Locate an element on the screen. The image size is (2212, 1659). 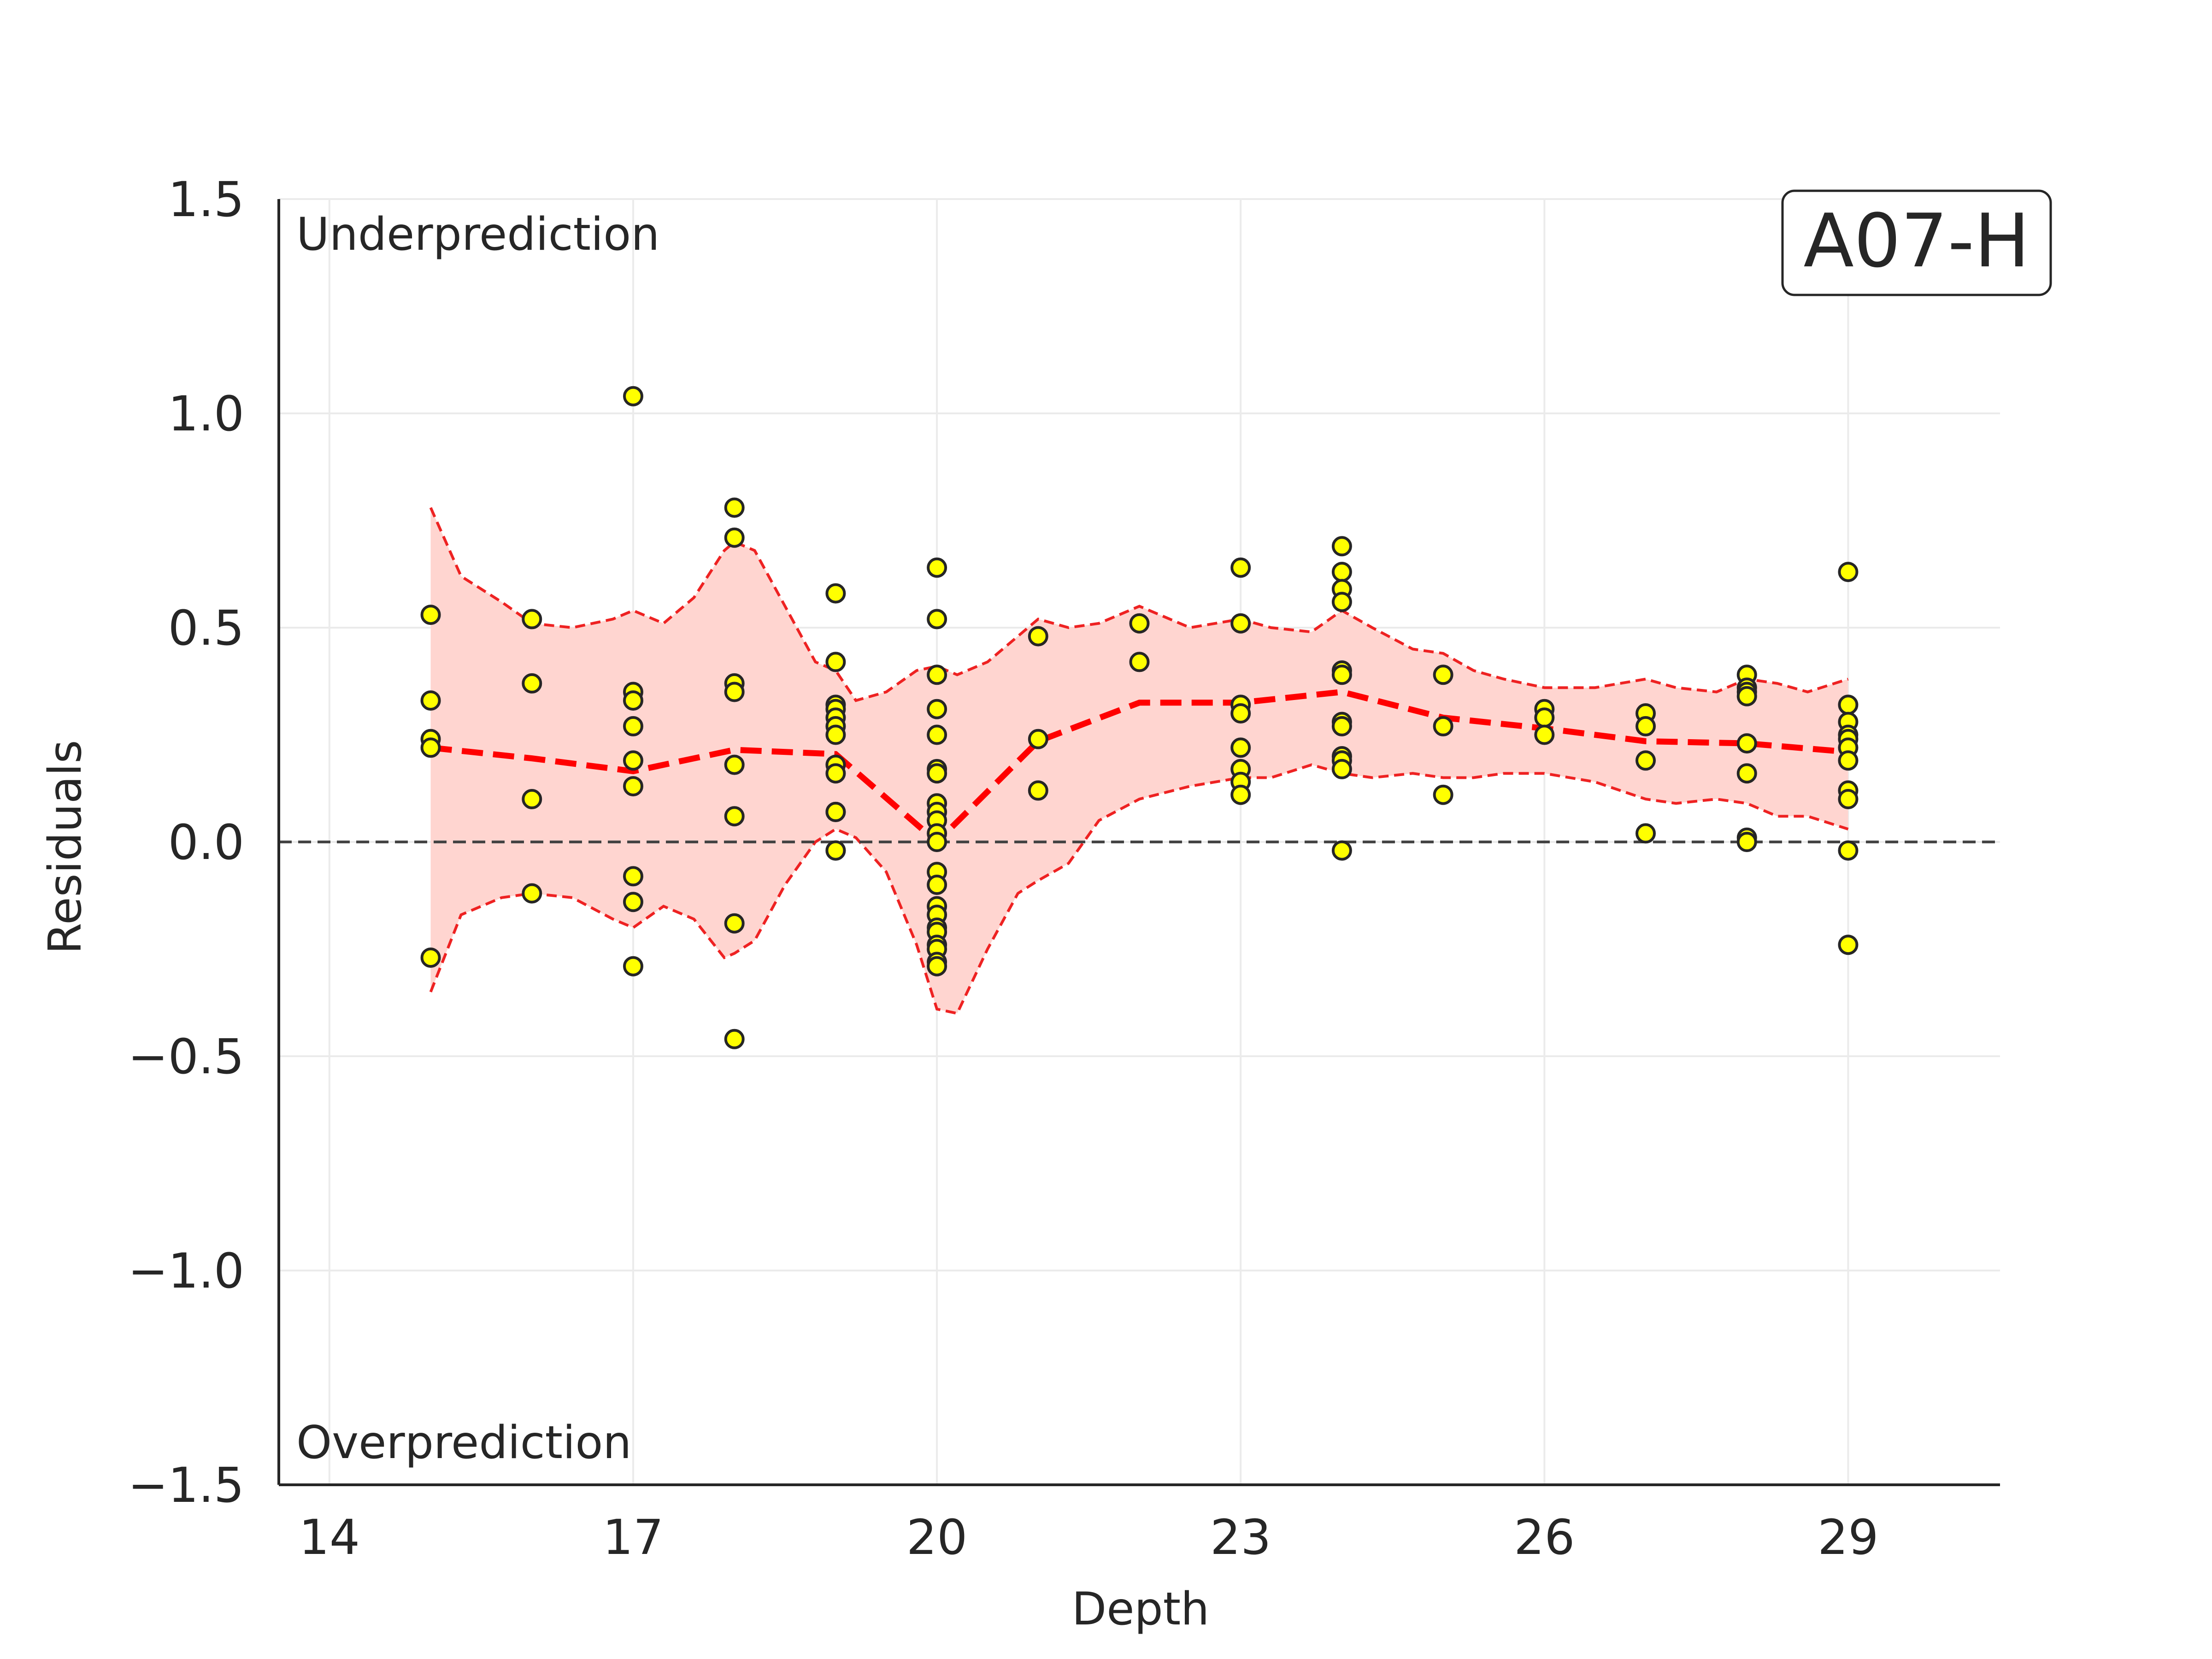
trend-series is located at coordinates (1139, 767).